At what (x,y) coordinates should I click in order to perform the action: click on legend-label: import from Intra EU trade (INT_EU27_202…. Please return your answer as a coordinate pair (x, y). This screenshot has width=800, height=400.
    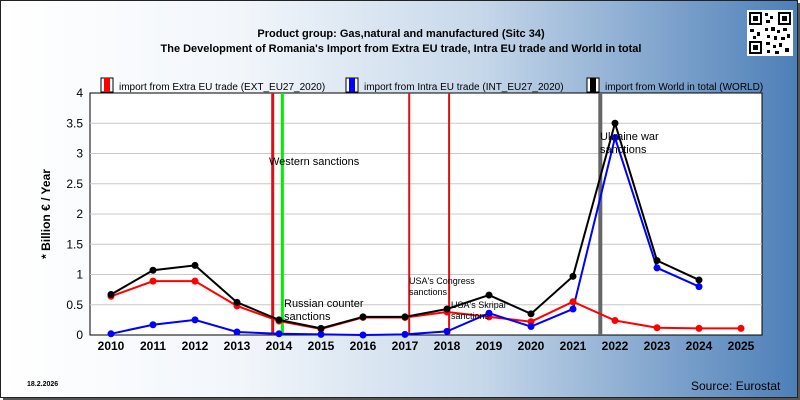
    Looking at the image, I should click on (464, 87).